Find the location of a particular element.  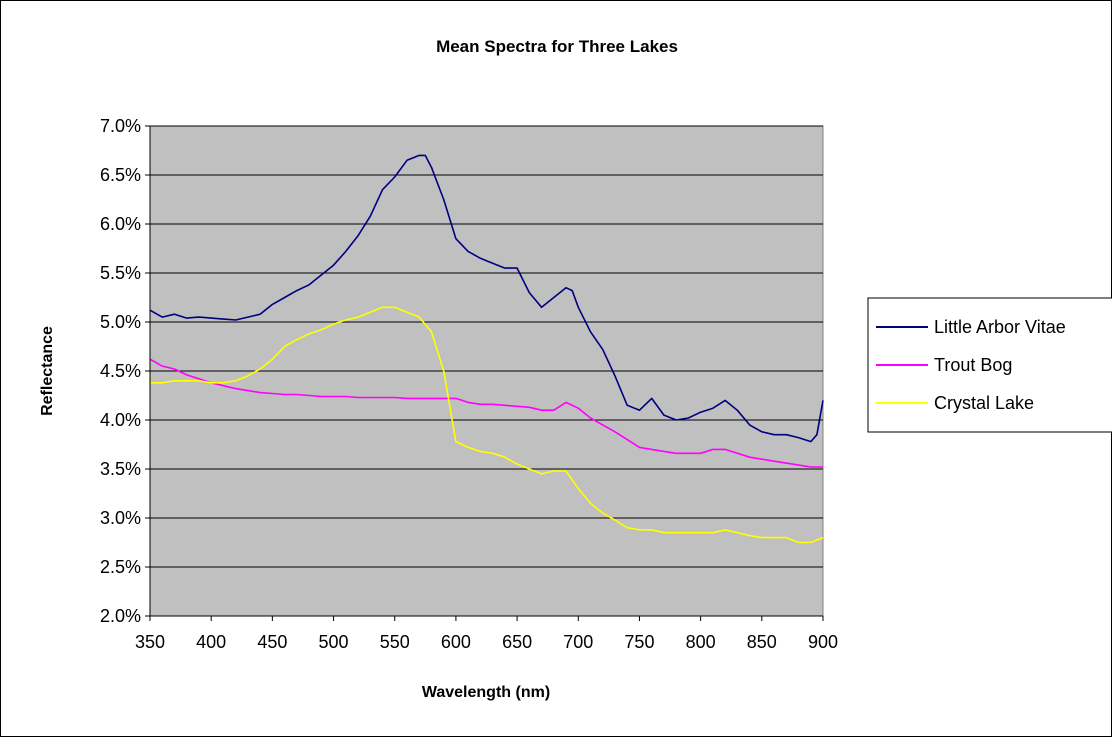

y-tick-label: 5.0% is located at coordinates (120, 322).